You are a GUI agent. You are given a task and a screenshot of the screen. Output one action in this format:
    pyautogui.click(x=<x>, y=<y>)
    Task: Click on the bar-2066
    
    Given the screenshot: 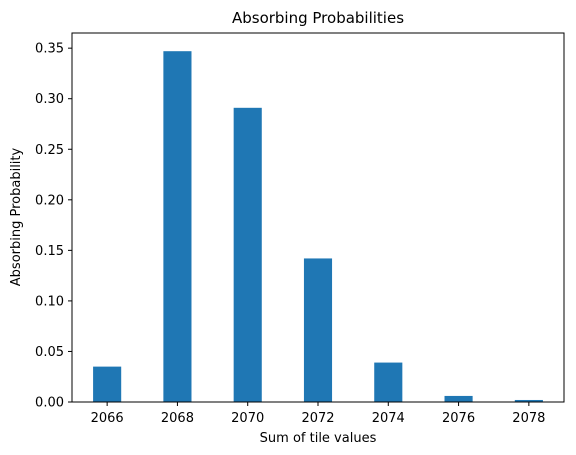 What is the action you would take?
    pyautogui.click(x=107, y=384)
    